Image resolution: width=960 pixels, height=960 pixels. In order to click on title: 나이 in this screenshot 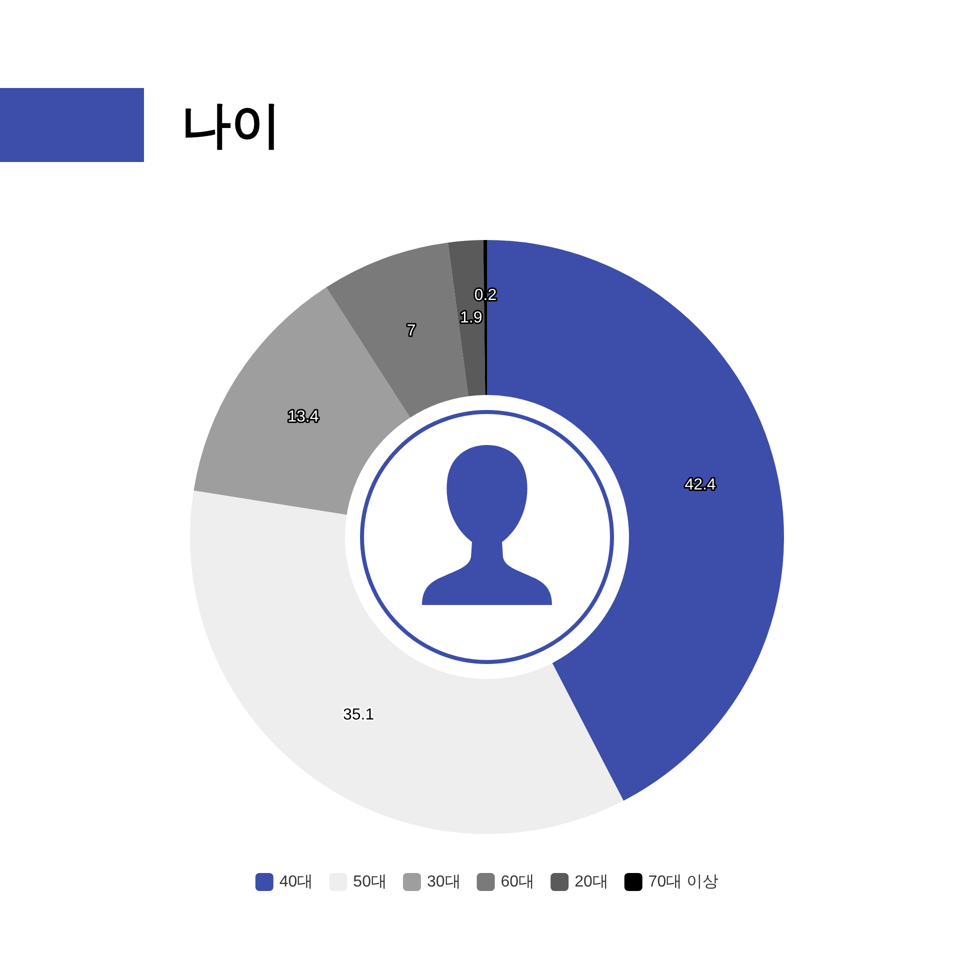, I will do `click(231, 125)`.